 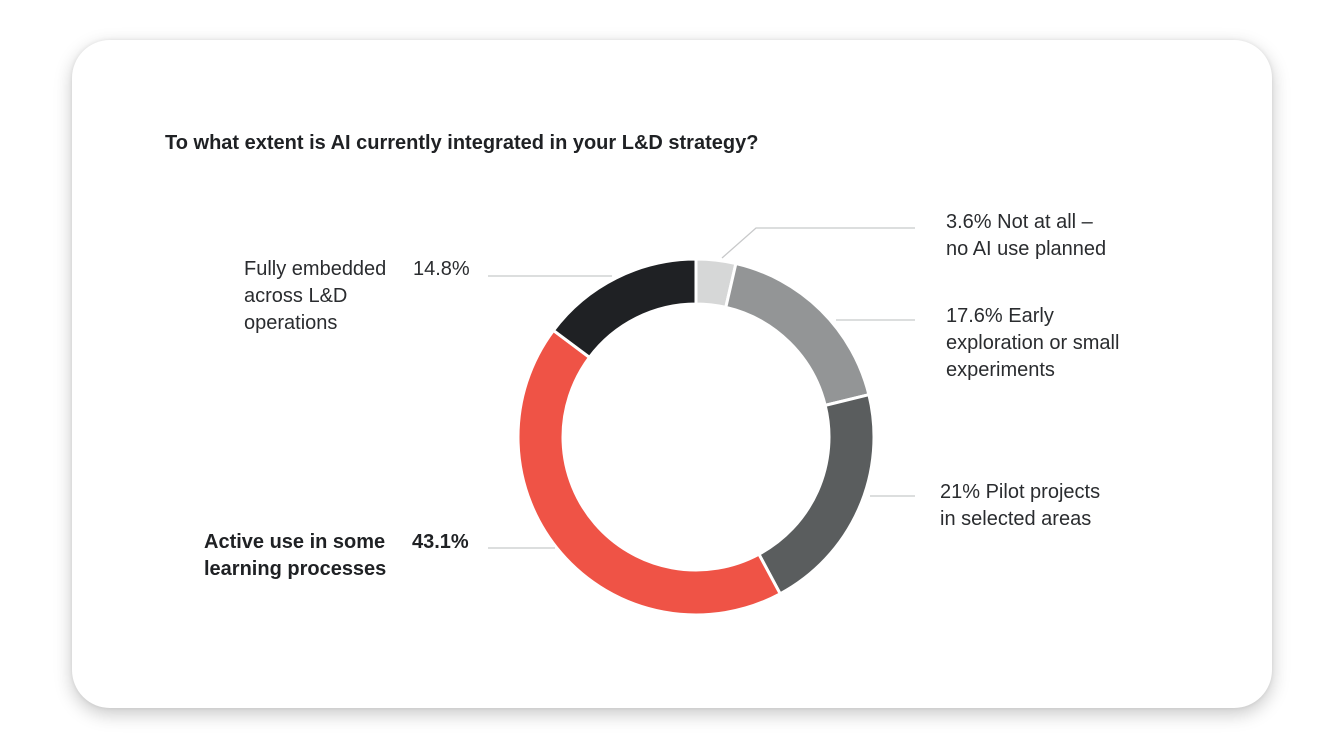 I want to click on donut-slice-early-exploration, so click(x=797, y=334).